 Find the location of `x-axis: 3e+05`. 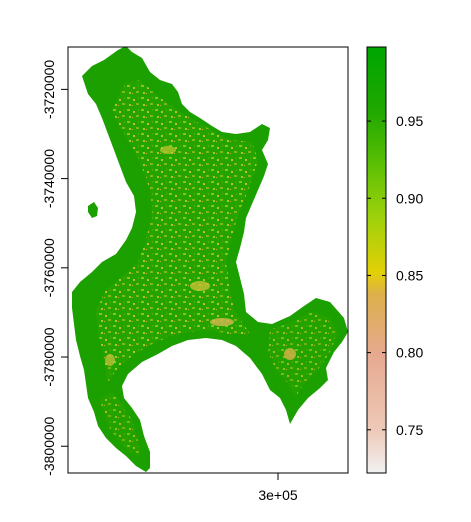

x-axis: 3e+05 is located at coordinates (278, 488).